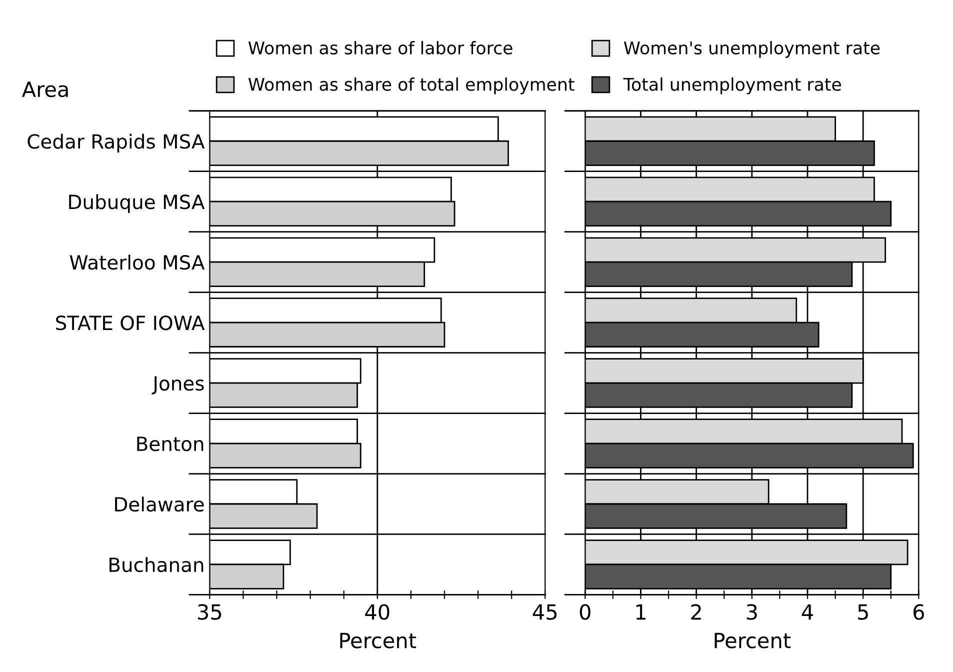  What do you see at coordinates (45, 90) in the screenshot?
I see `y-axis-title: Area` at bounding box center [45, 90].